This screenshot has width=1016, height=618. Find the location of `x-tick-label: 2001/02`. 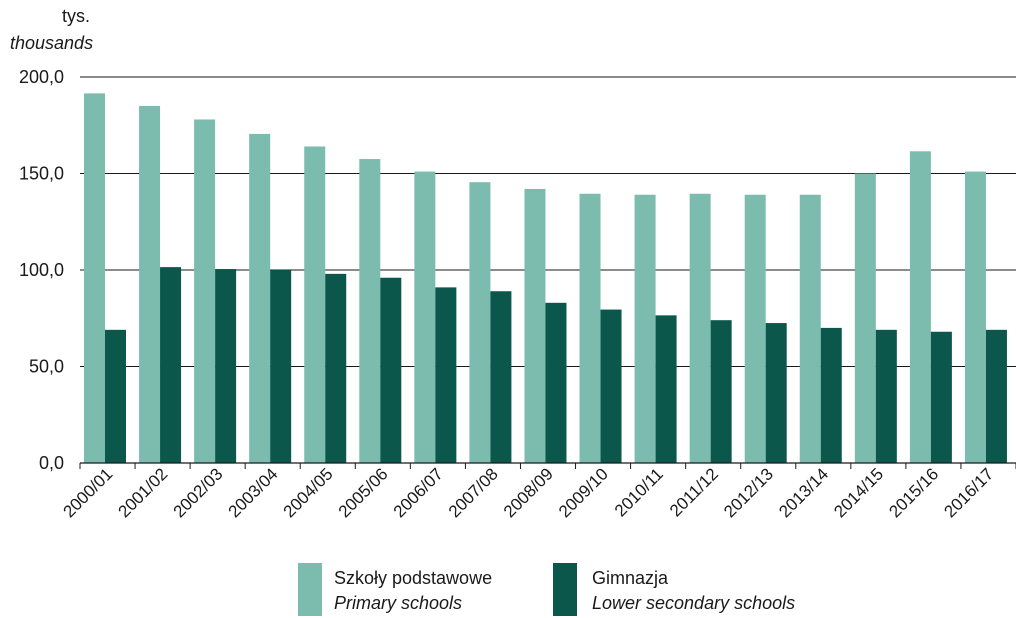

x-tick-label: 2001/02 is located at coordinates (143, 492).